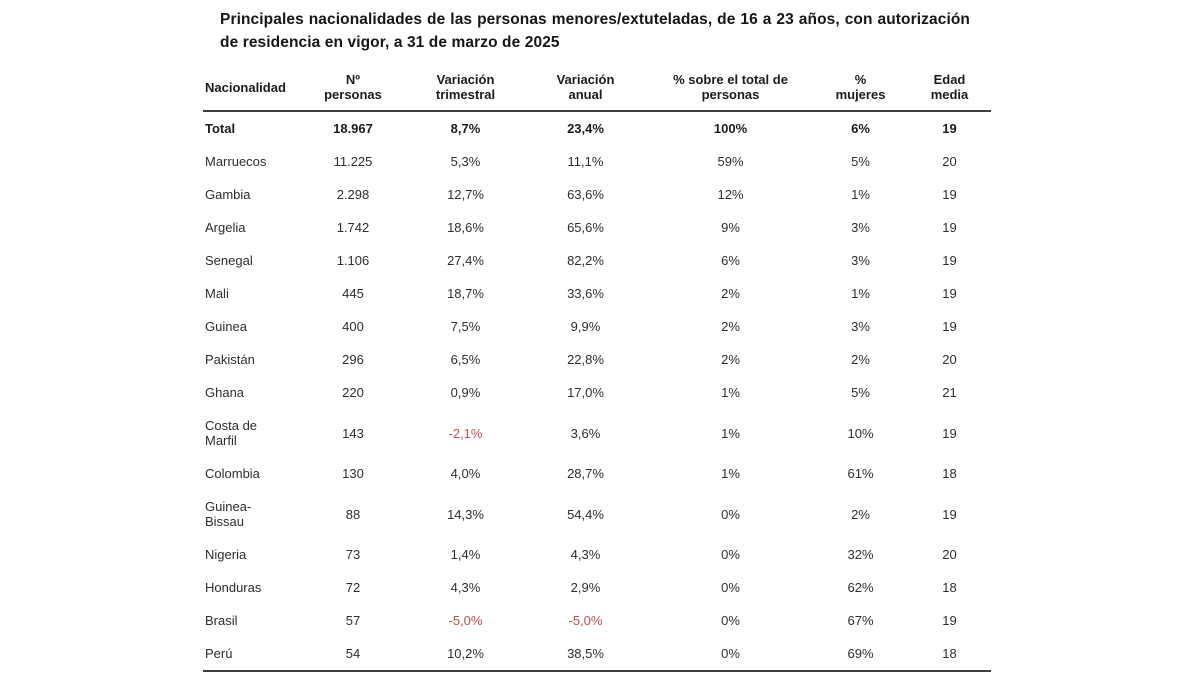  What do you see at coordinates (465, 293) in the screenshot?
I see `cell-variacion_trimestral: 18,7%` at bounding box center [465, 293].